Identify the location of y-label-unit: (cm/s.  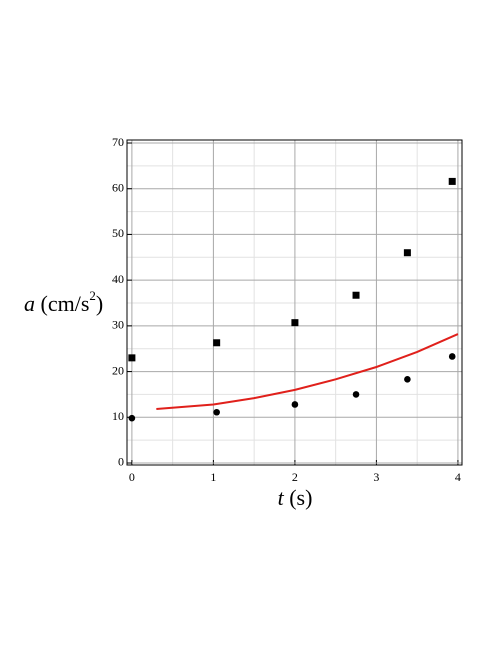
(65, 303).